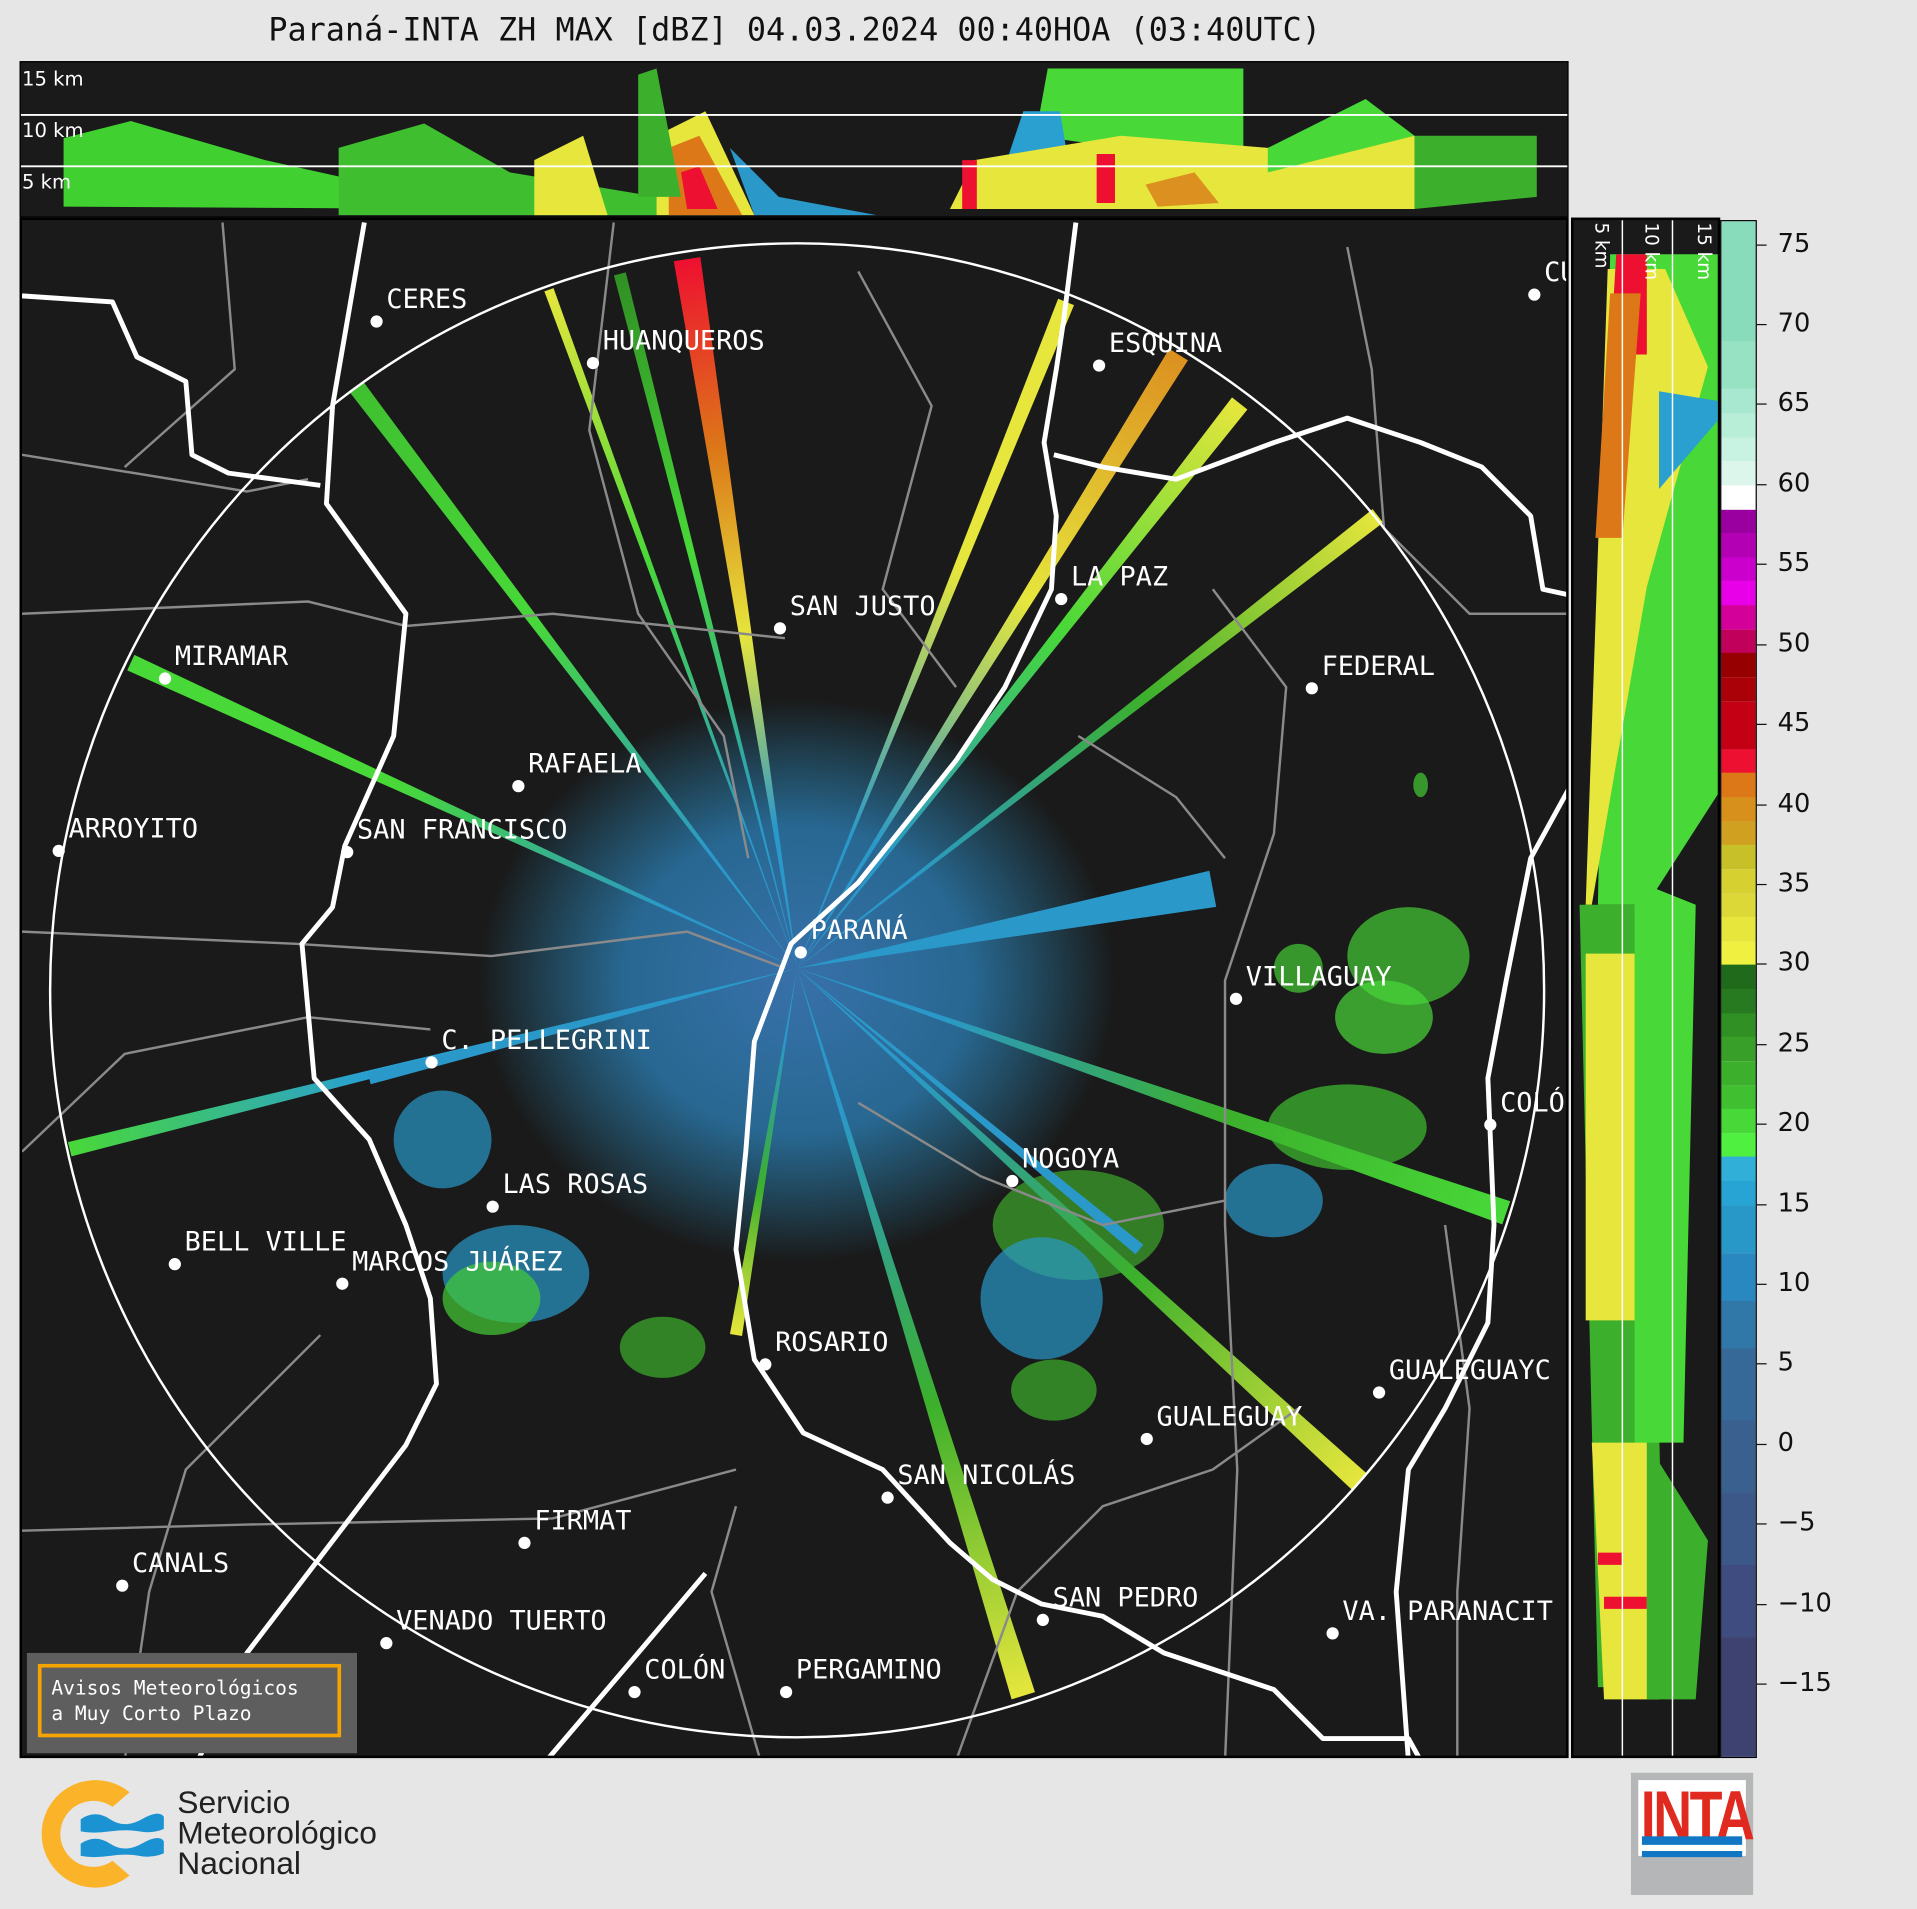  Describe the element at coordinates (1796, 1522) in the screenshot. I see `colorbar-tick-label: −5` at that location.